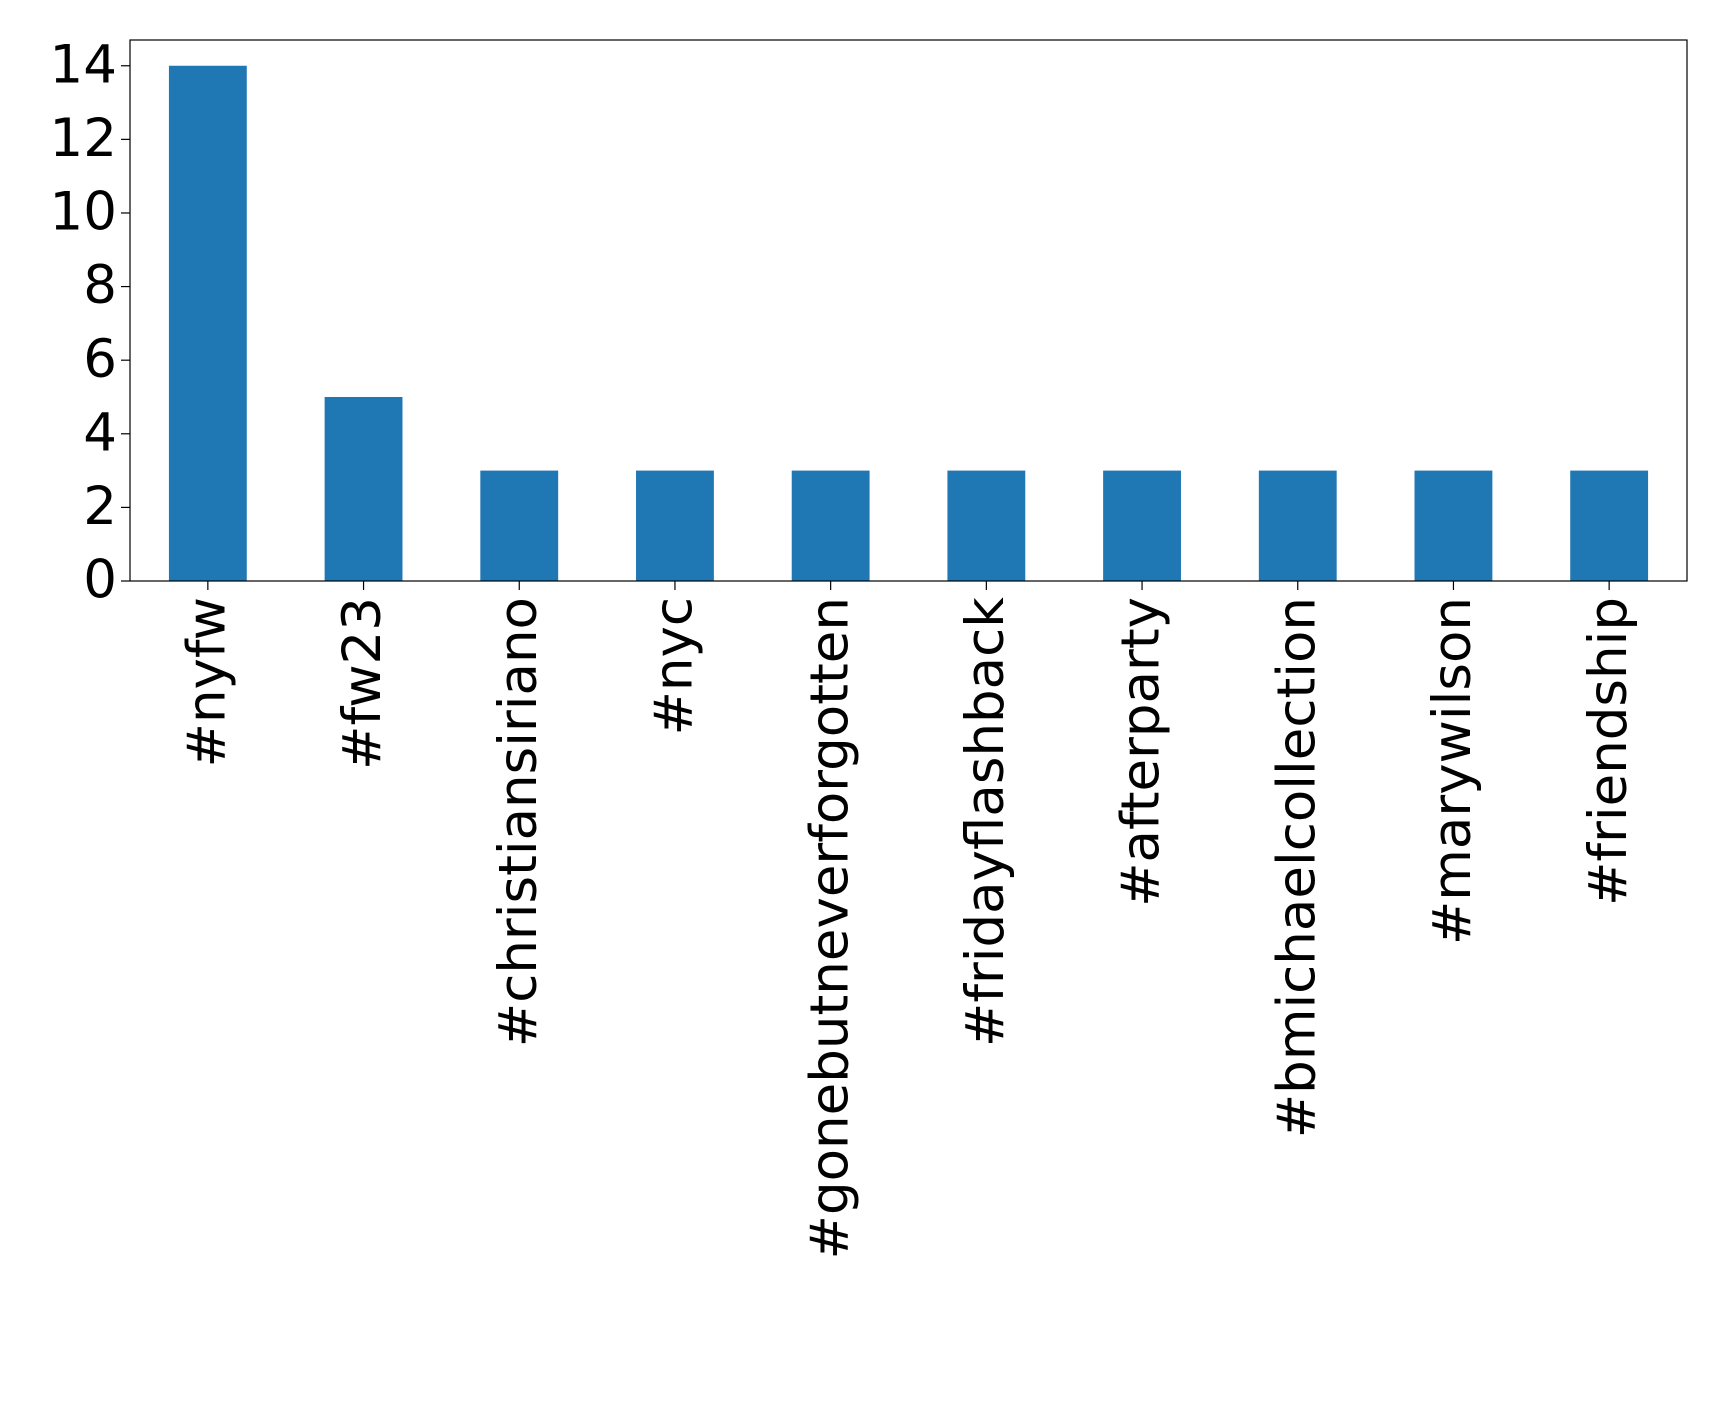 The image size is (1719, 1409). What do you see at coordinates (985, 822) in the screenshot?
I see `x-tick-label: #fridayflashback` at bounding box center [985, 822].